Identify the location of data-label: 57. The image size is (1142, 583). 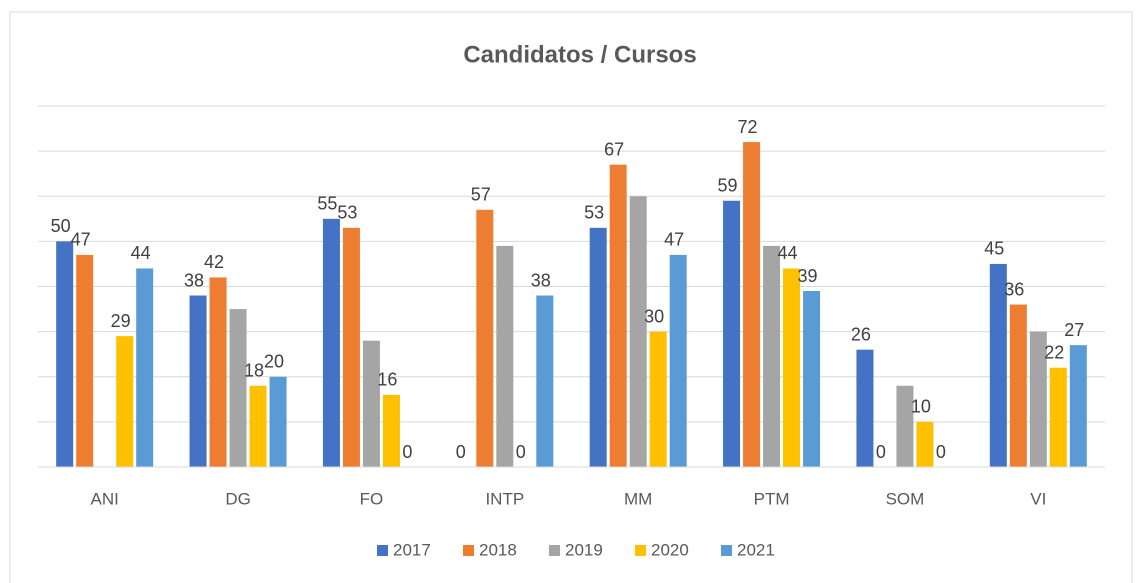
(481, 195).